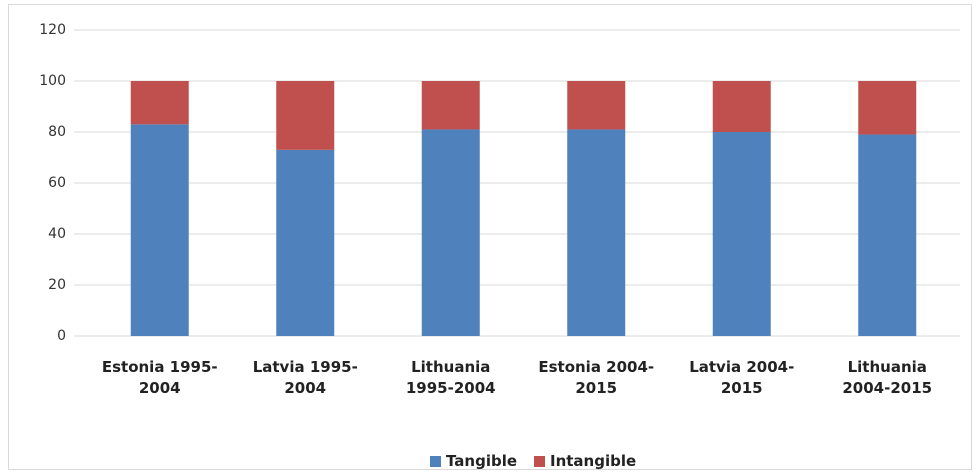 The image size is (980, 474). What do you see at coordinates (57, 183) in the screenshot?
I see `y-tick-label: 60` at bounding box center [57, 183].